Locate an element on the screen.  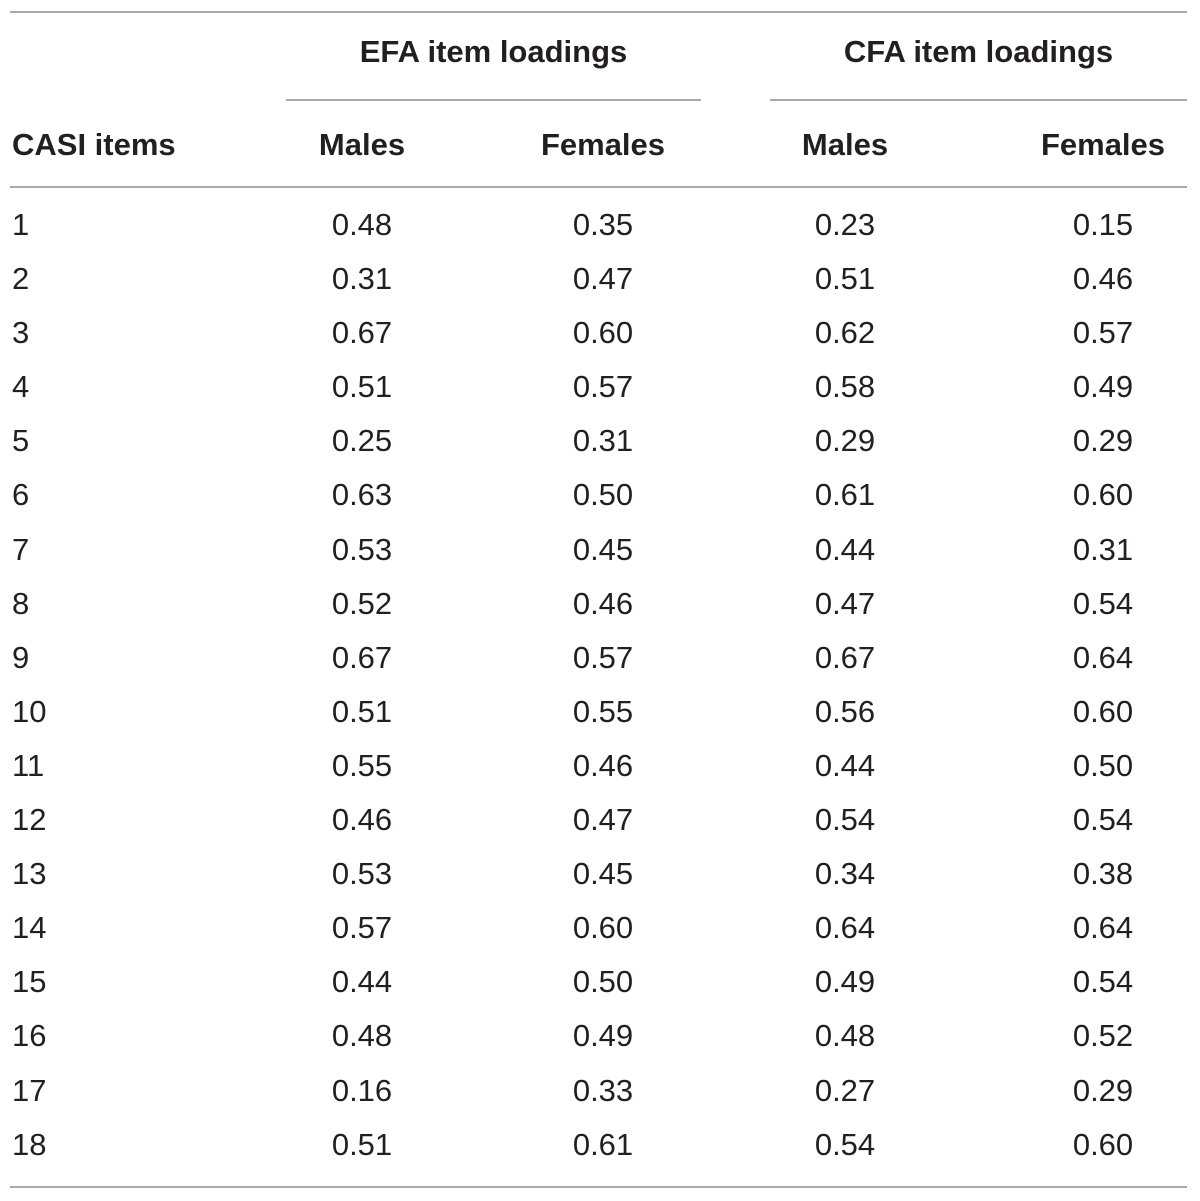
item-number: 7 is located at coordinates (21, 549).